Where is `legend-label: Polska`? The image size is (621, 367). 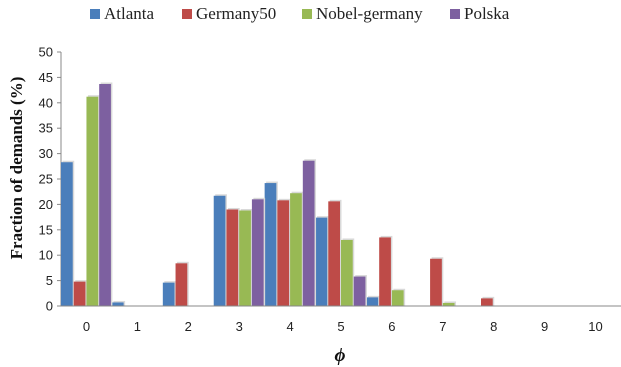
legend-label: Polska is located at coordinates (487, 13).